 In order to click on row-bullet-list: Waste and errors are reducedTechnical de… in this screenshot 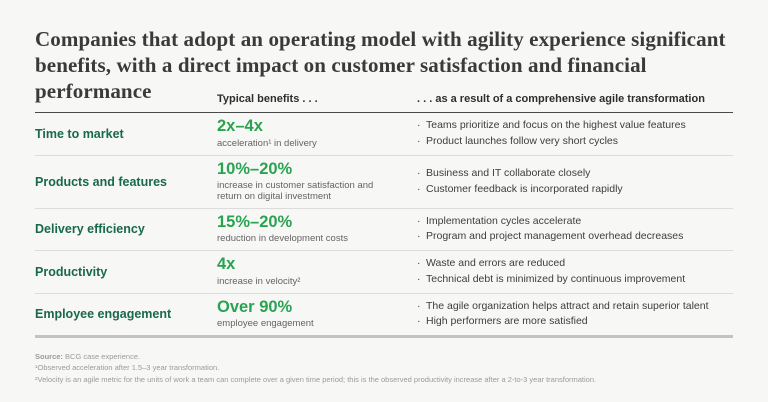, I will do `click(575, 272)`.